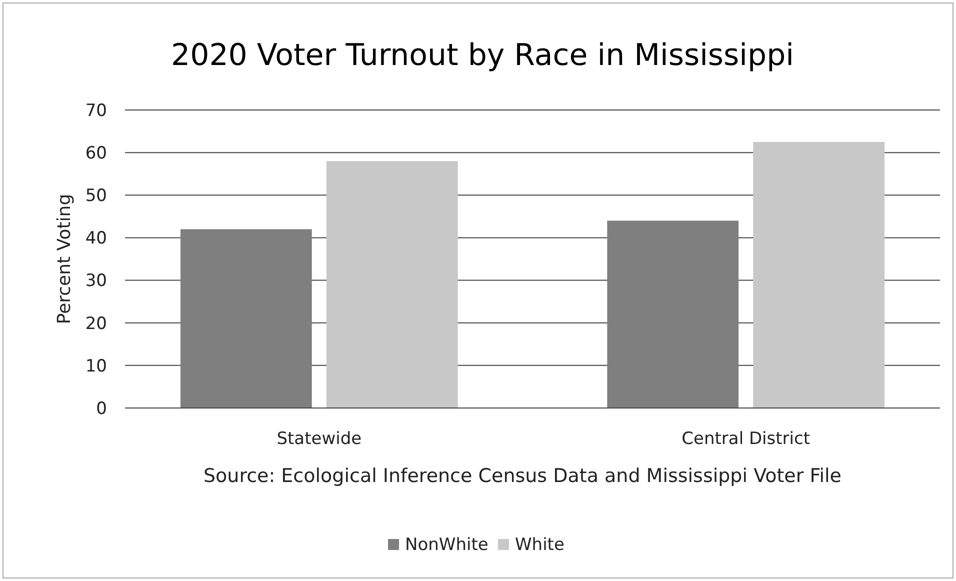  Describe the element at coordinates (101, 408) in the screenshot. I see `y-tick-label: 0` at that location.